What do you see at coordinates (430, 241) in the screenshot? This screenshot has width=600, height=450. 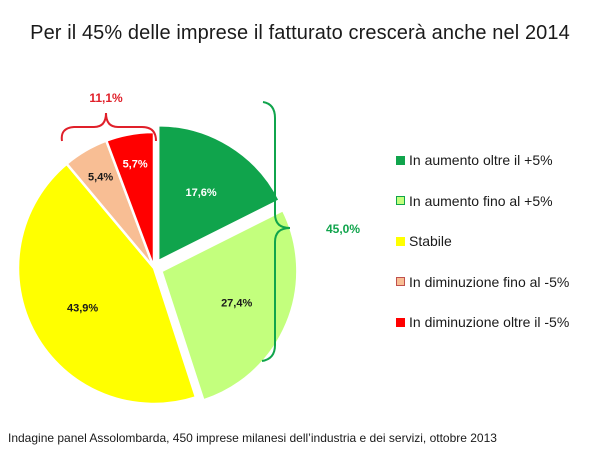 I see `legend-label-stabile: Stabile` at bounding box center [430, 241].